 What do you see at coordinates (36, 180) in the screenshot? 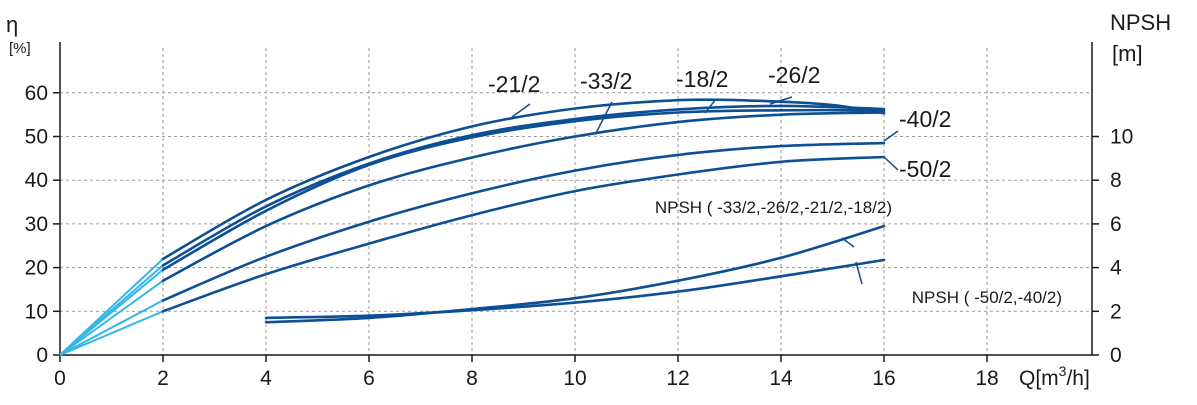
I see `left-tick-label: 40` at bounding box center [36, 180].